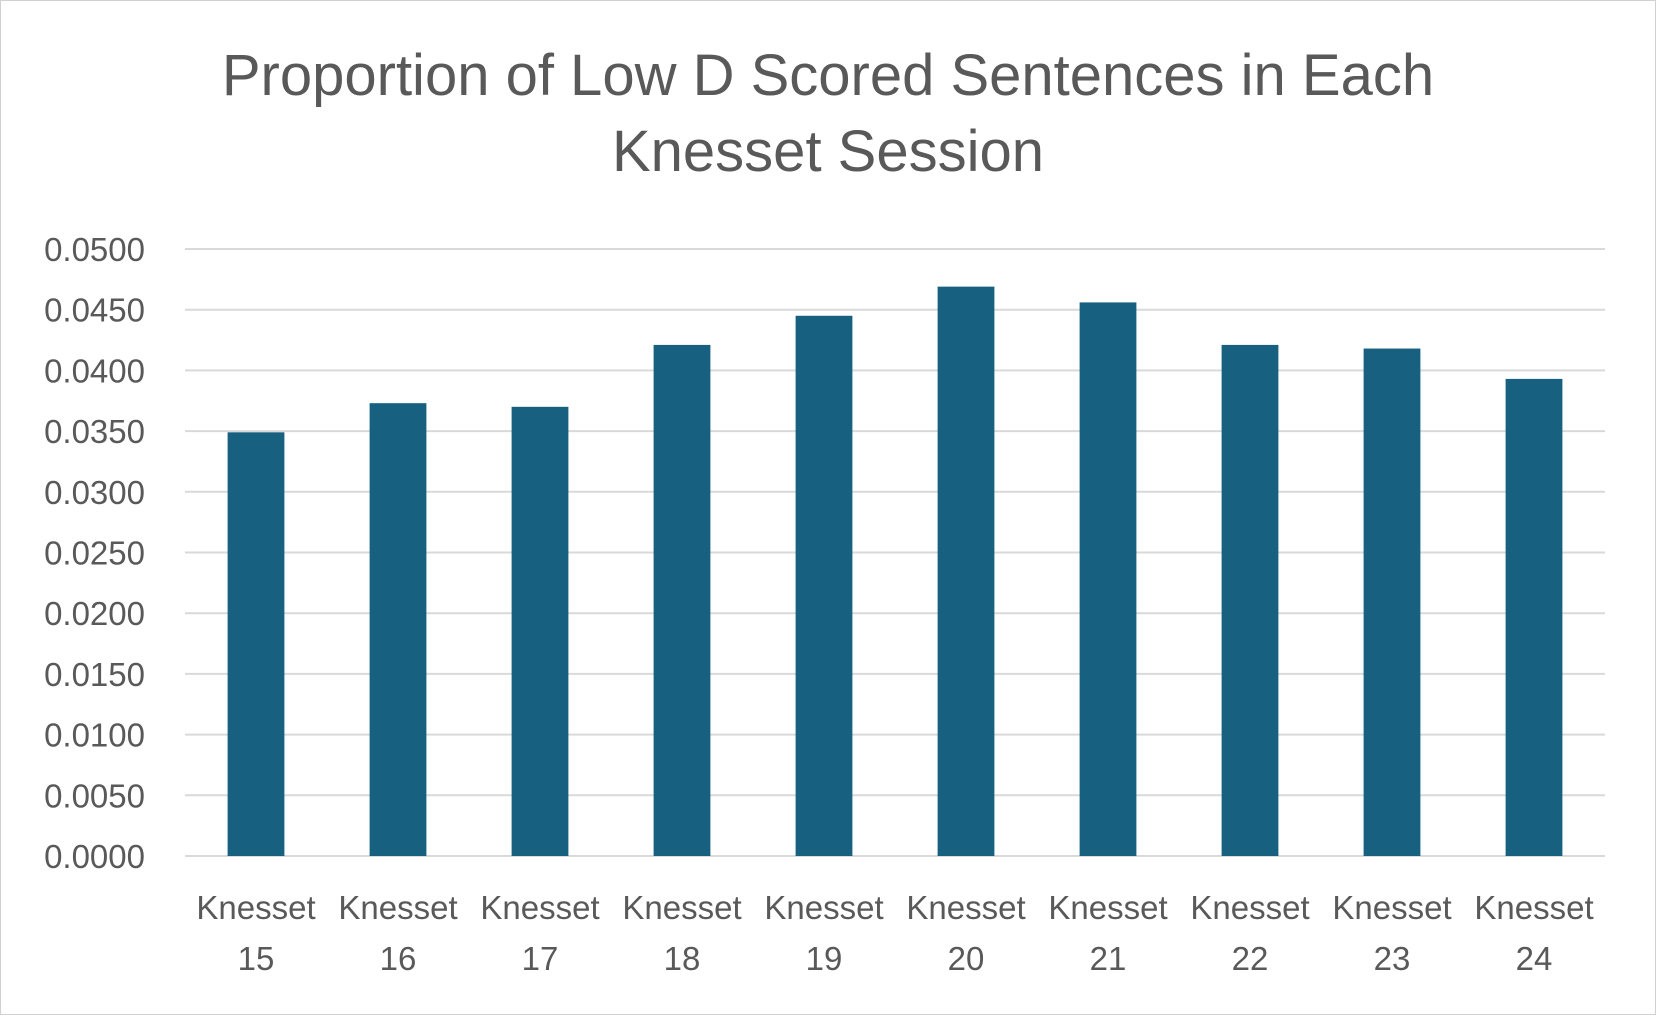 The image size is (1656, 1015). What do you see at coordinates (94, 735) in the screenshot?
I see `y-tick-label: 0.0100` at bounding box center [94, 735].